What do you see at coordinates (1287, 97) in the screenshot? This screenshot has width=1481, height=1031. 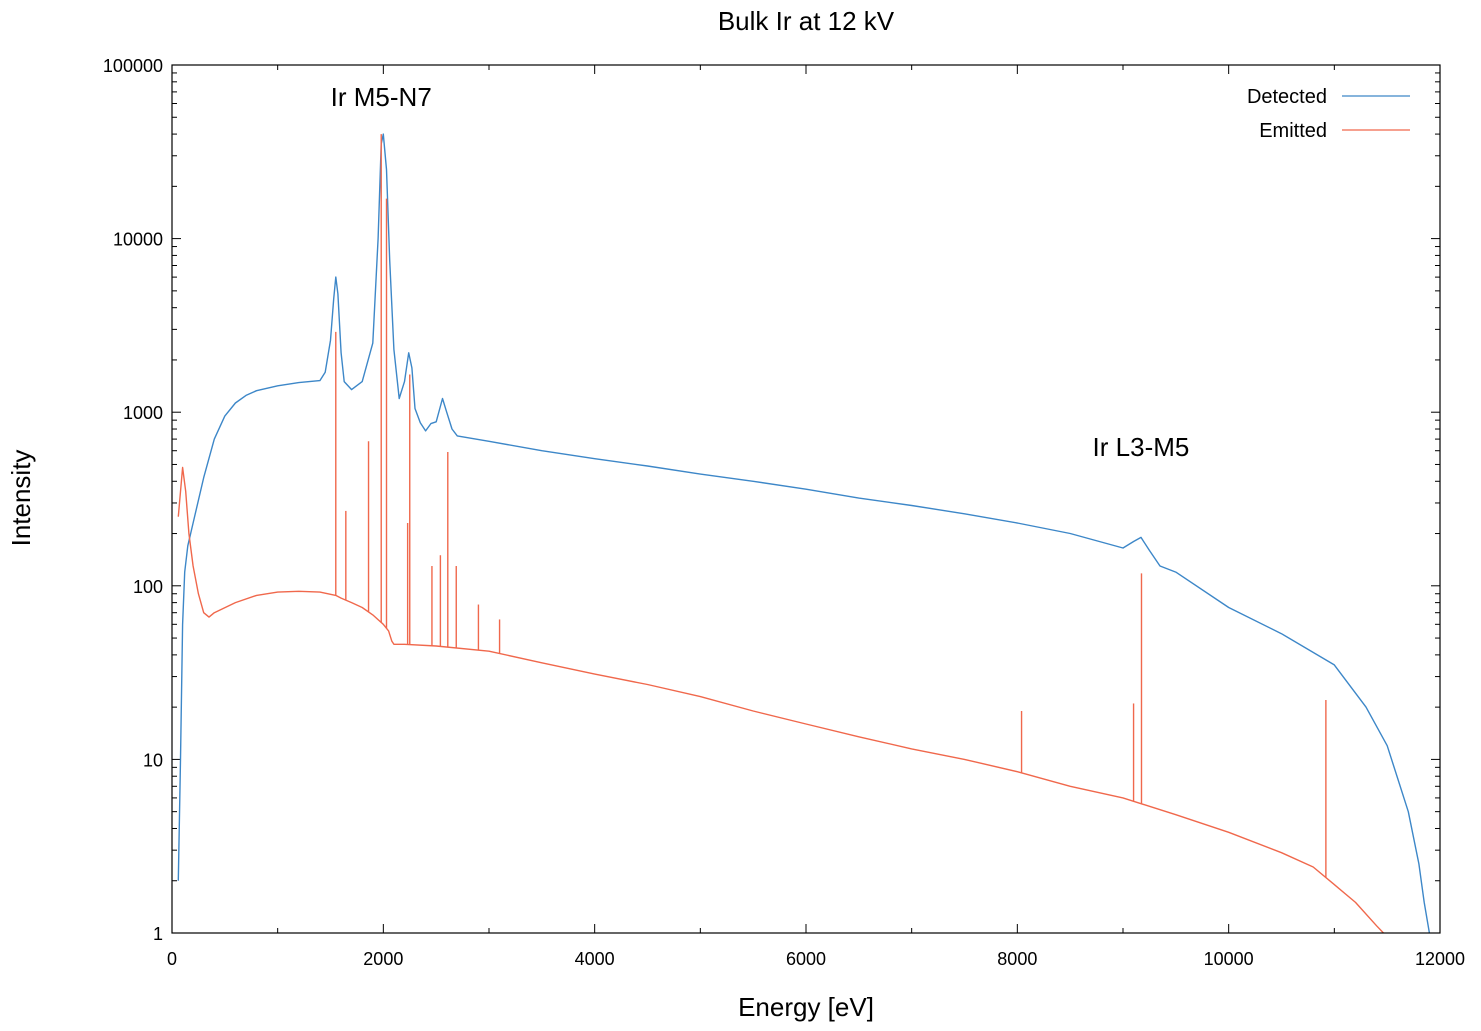 I see `legend-label-detected: Detected` at bounding box center [1287, 97].